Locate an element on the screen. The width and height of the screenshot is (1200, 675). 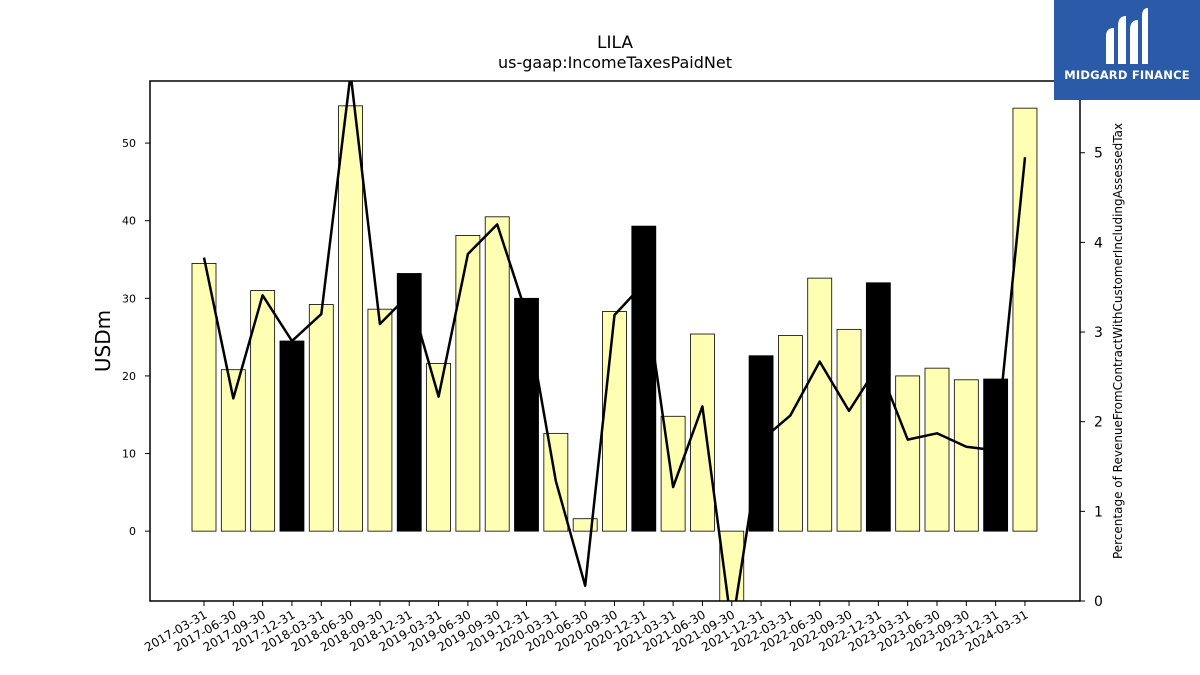
y2-tick-label: 0 is located at coordinates (1098, 602).